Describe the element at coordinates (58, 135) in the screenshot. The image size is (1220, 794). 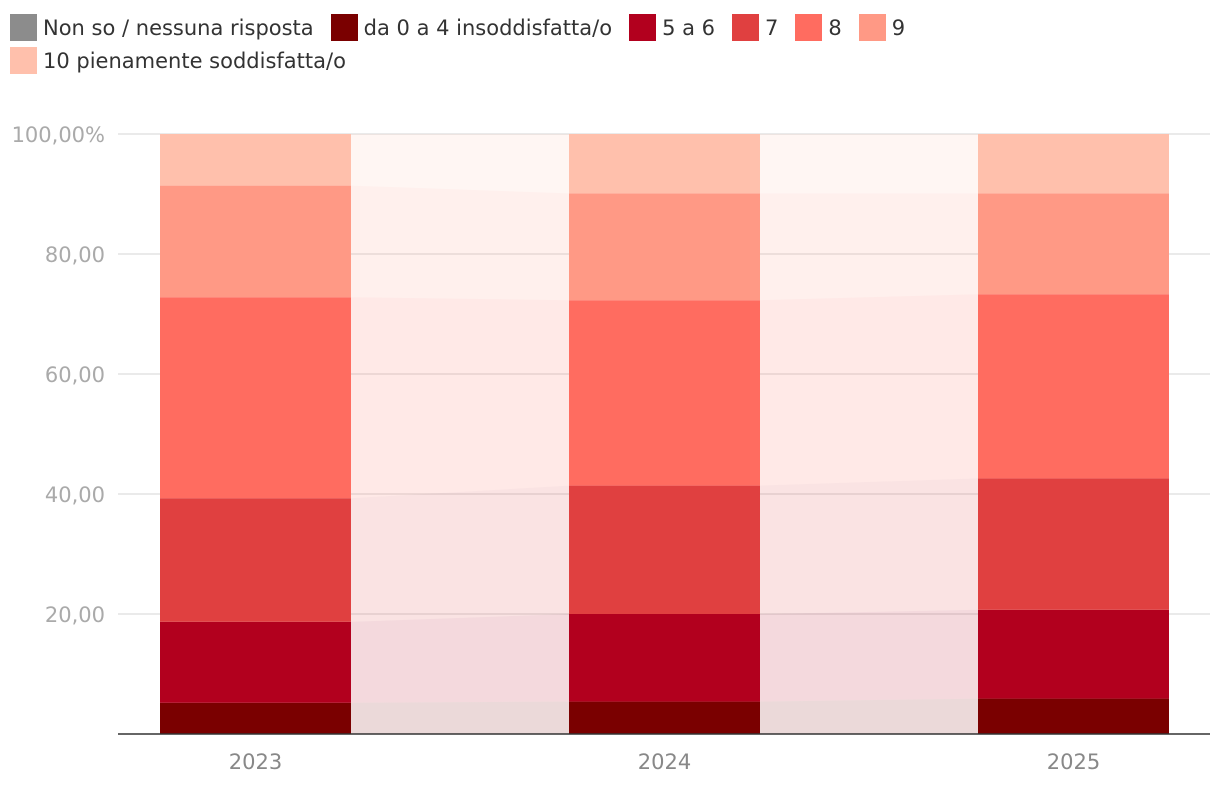
I see `y-tick-label: 100,00%` at that location.